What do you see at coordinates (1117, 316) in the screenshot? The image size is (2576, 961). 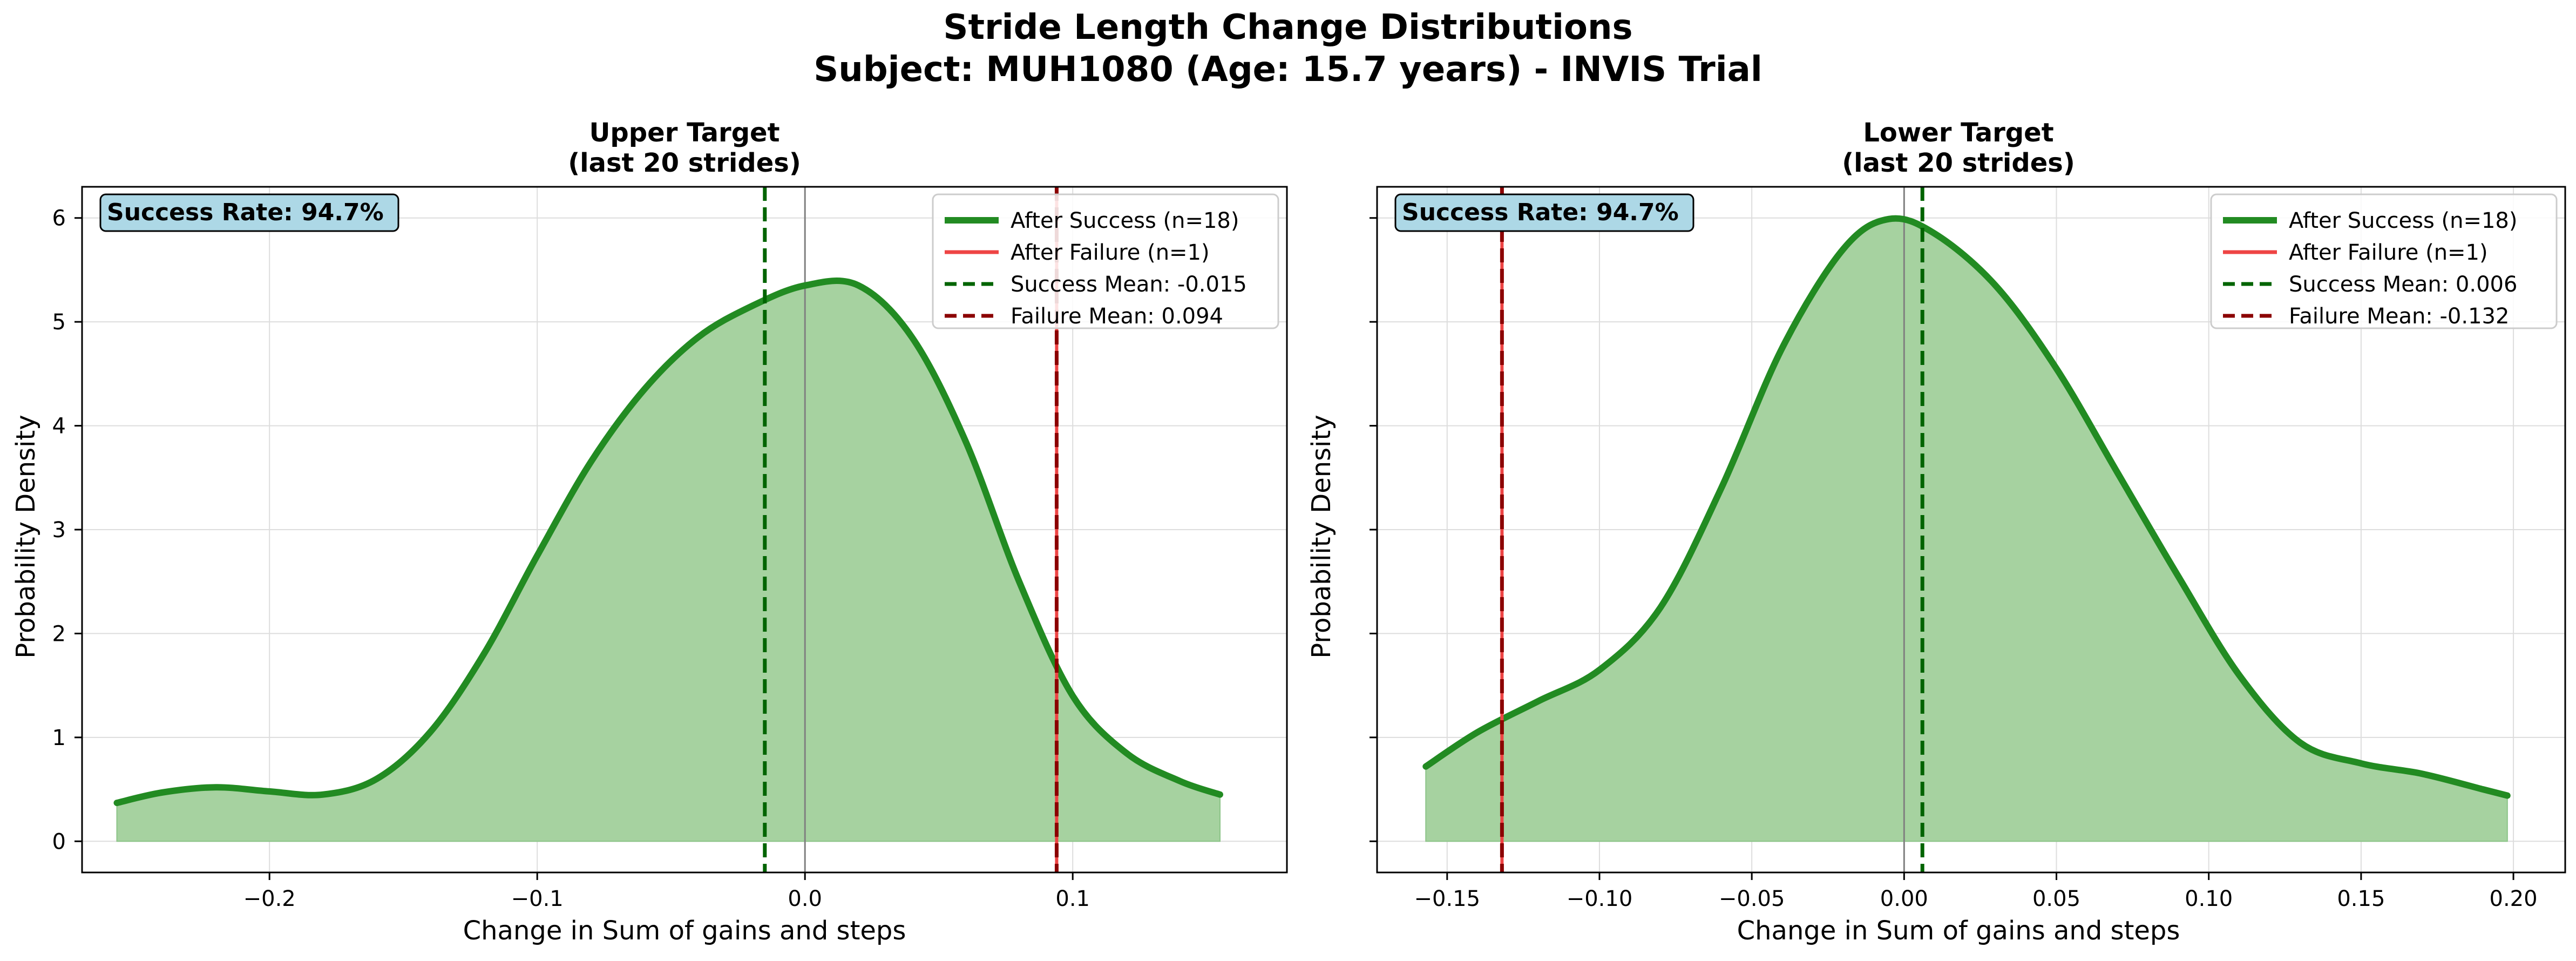 I see `legend-failure-mean-label: Failure Mean: 0.094` at bounding box center [1117, 316].